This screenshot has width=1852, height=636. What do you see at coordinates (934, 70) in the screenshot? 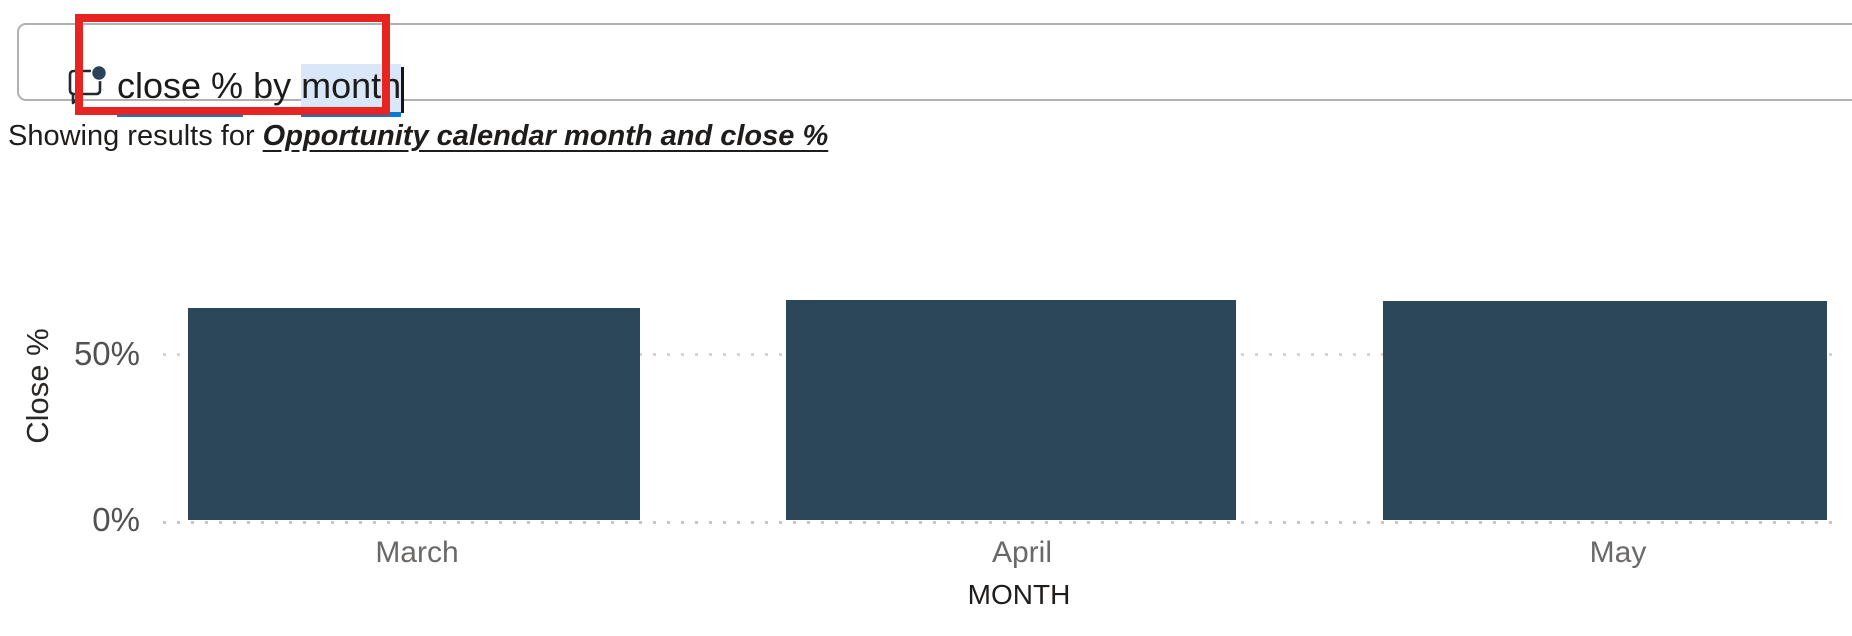
I see `question-input-box: close % by month` at bounding box center [934, 70].